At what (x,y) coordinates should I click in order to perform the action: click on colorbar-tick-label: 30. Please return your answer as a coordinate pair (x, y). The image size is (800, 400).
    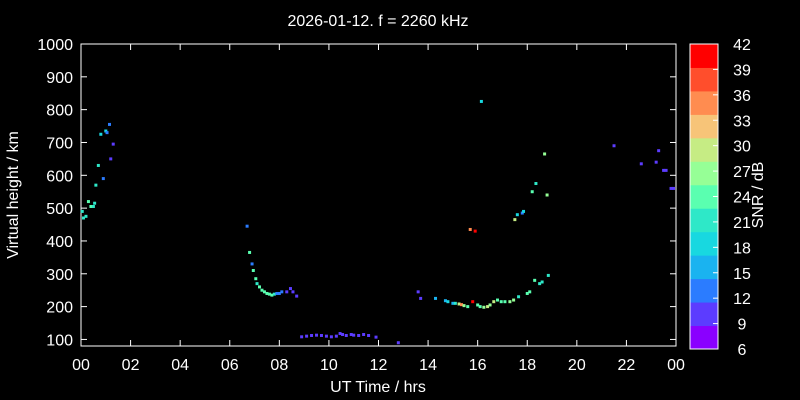
    Looking at the image, I should click on (742, 147).